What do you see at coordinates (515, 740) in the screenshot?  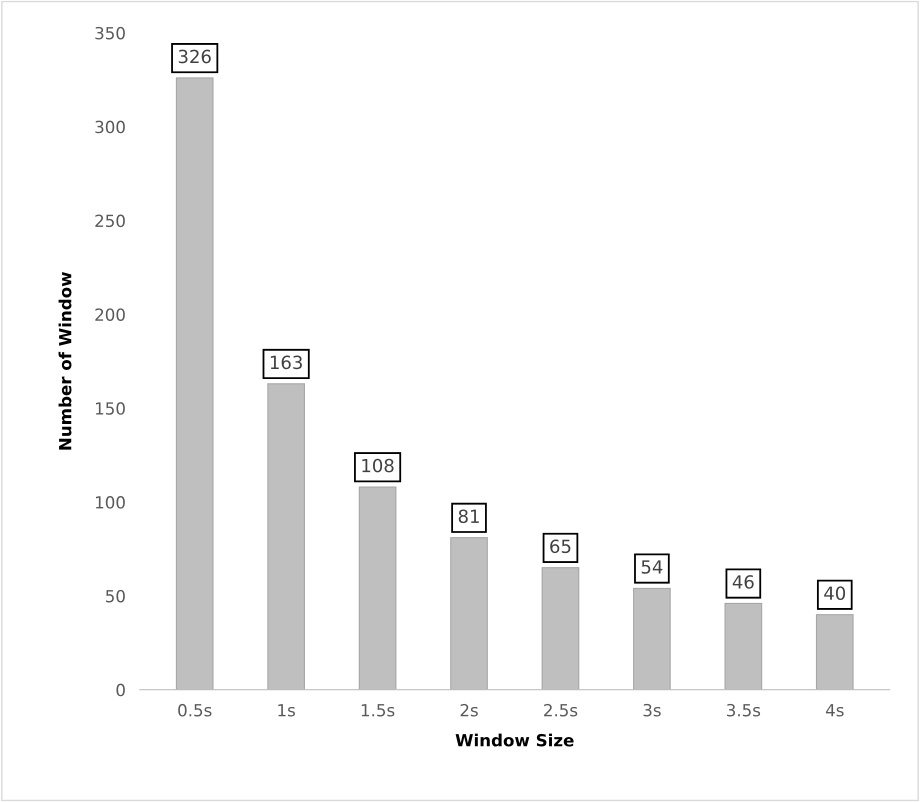 I see `x-axis-title: Window Size` at bounding box center [515, 740].